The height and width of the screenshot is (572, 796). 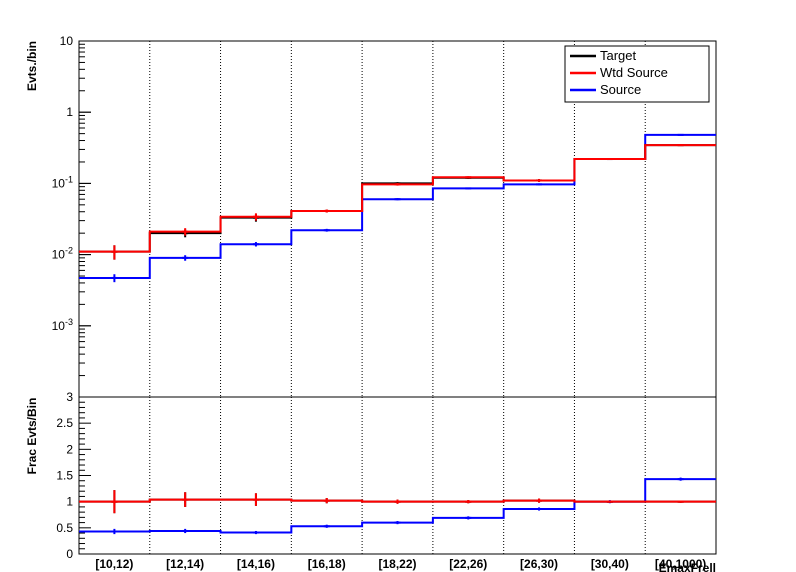 I want to click on x-category-label: [12,14), so click(x=185, y=564).